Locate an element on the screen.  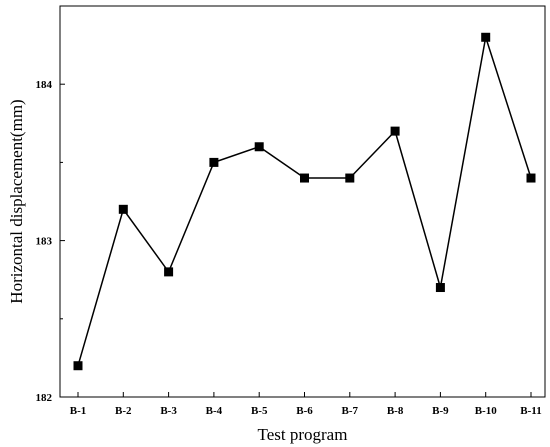
x-axis-ticks: B-1 B-2 B-3 B-4 B-5 B-6 B-7 B-8 B-9 B-10 B-11 is located at coordinates (306, 404).